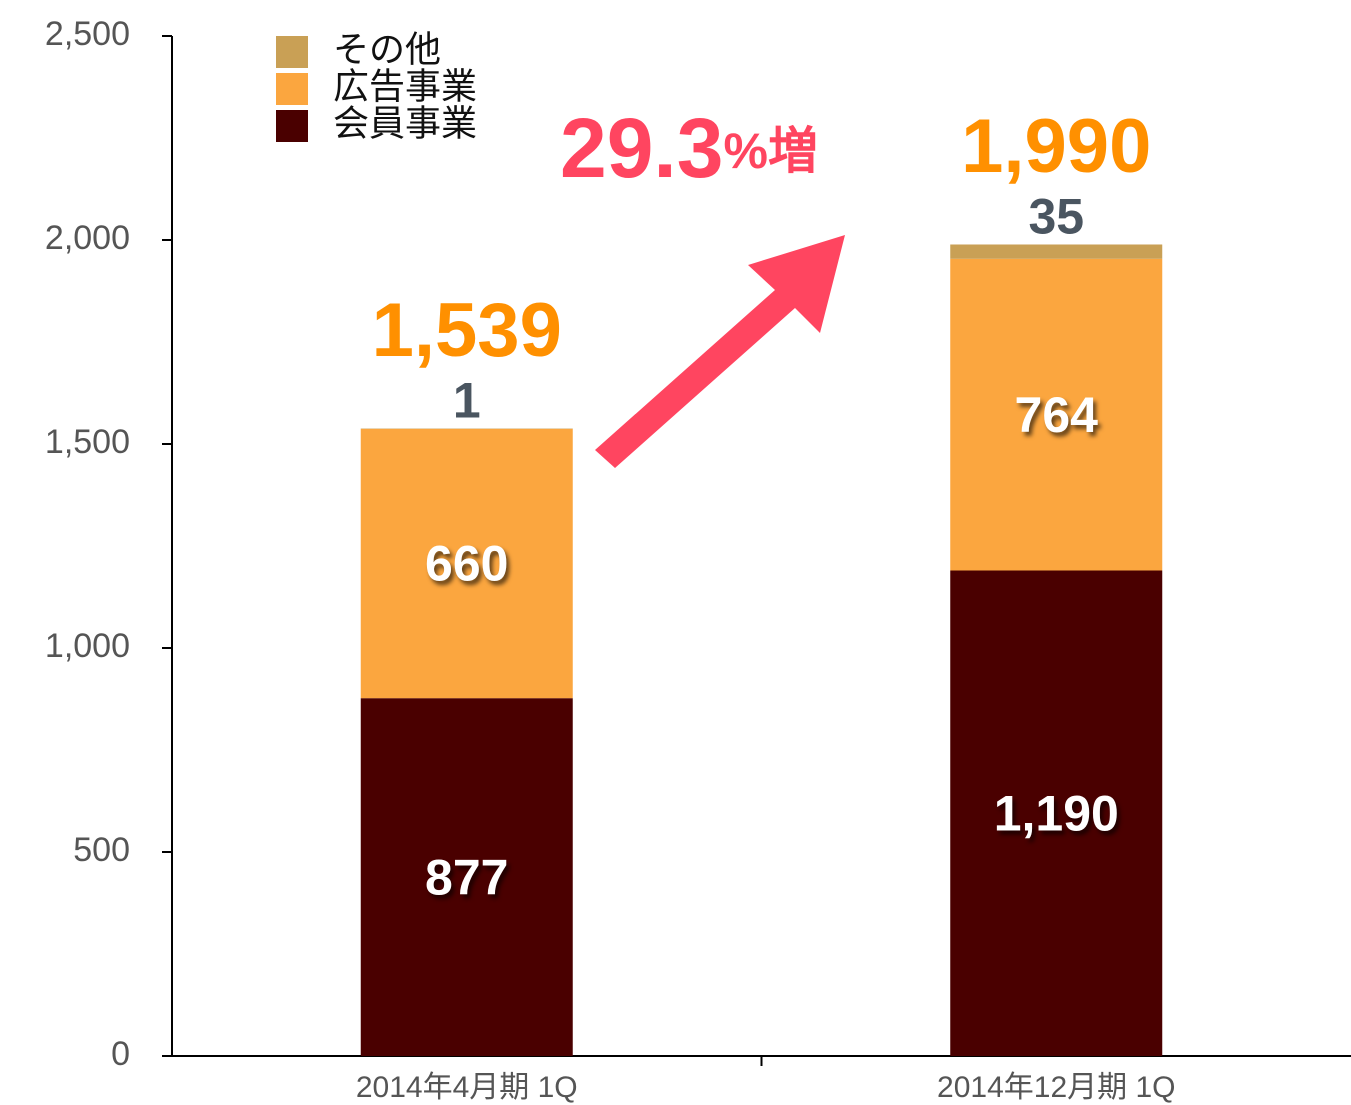  Describe the element at coordinates (87, 442) in the screenshot. I see `y-tick-label: 1,500` at that location.